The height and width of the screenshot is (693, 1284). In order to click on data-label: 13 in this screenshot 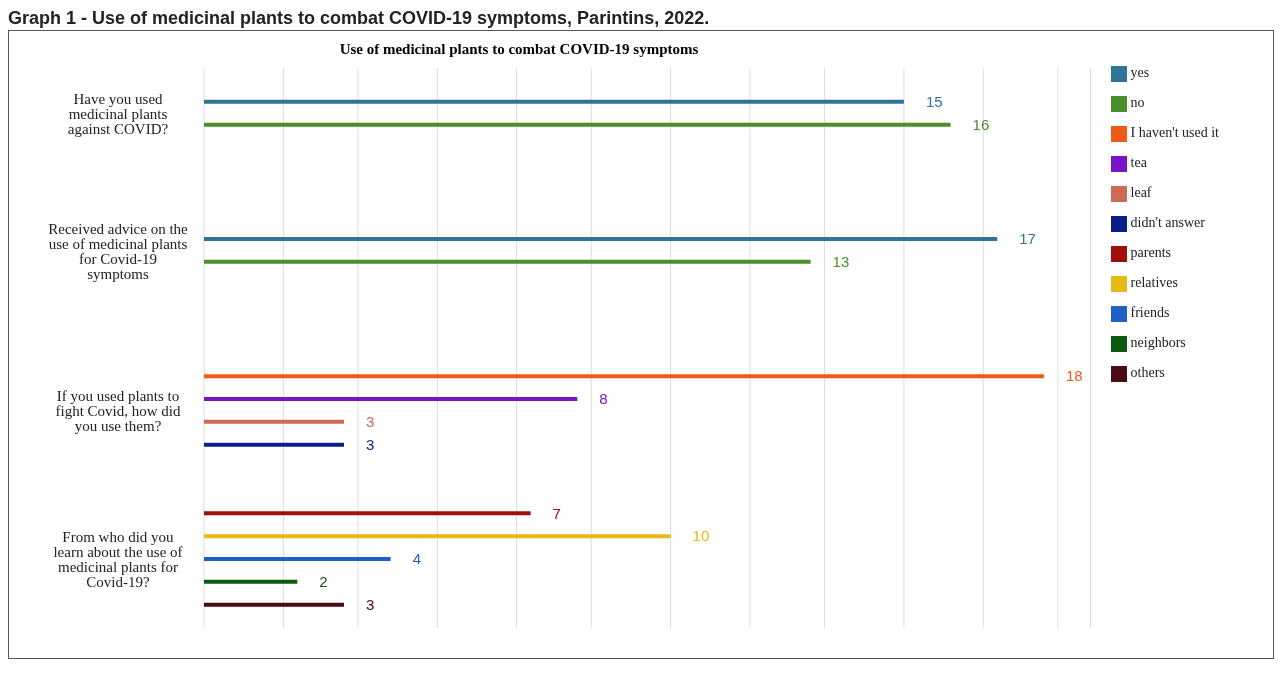, I will do `click(841, 262)`.